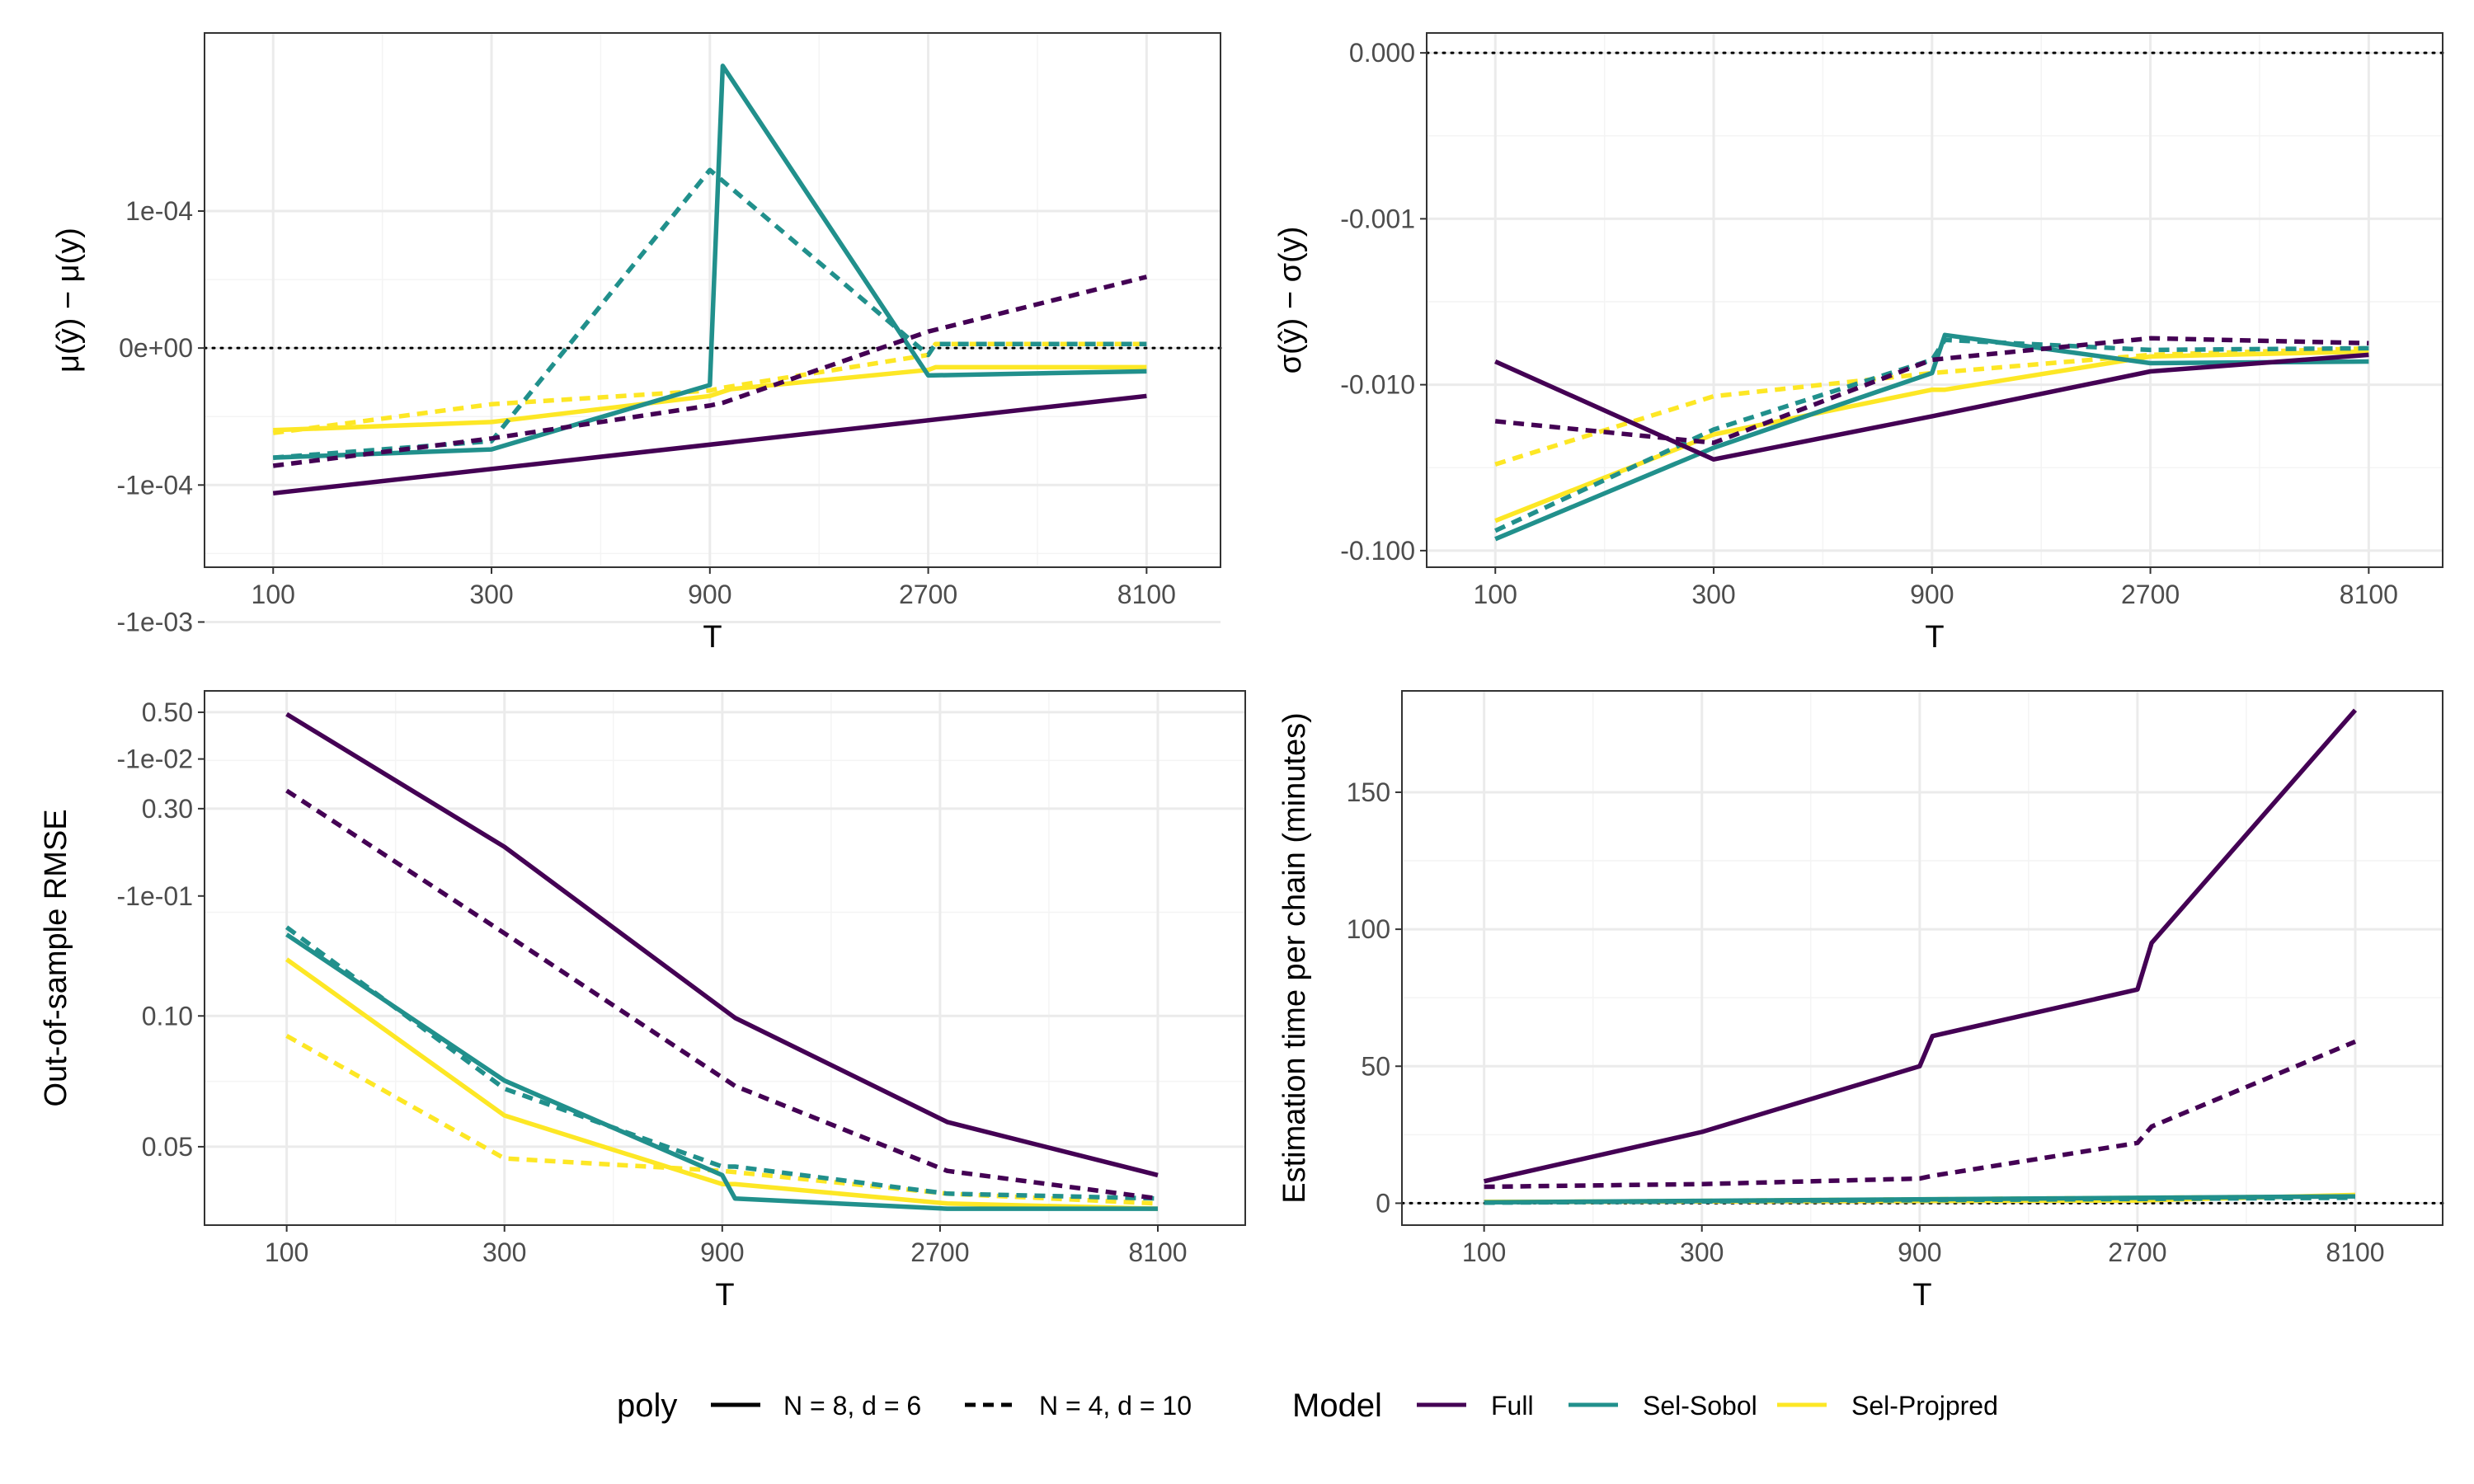 This screenshot has width=2474, height=1484. Describe the element at coordinates (1700, 1406) in the screenshot. I see `legend-label-sel-sobol: Sel-Sobol` at that location.